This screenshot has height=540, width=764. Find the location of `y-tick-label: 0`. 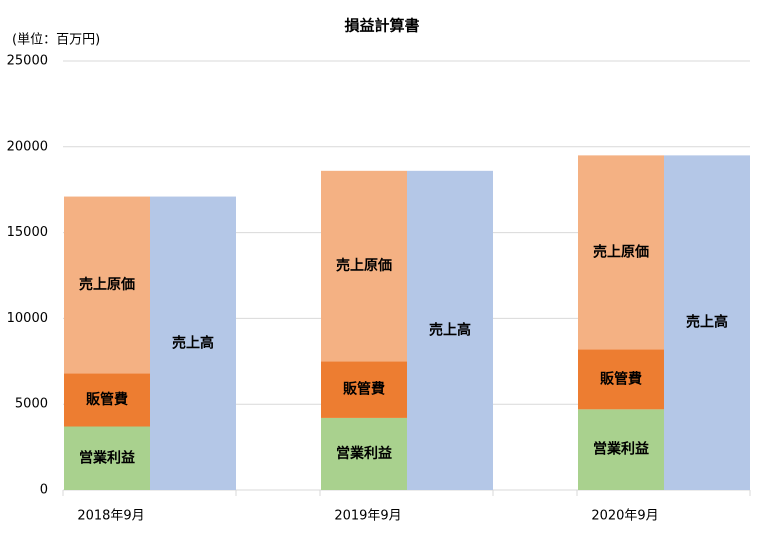

y-tick-label: 0 is located at coordinates (44, 490).